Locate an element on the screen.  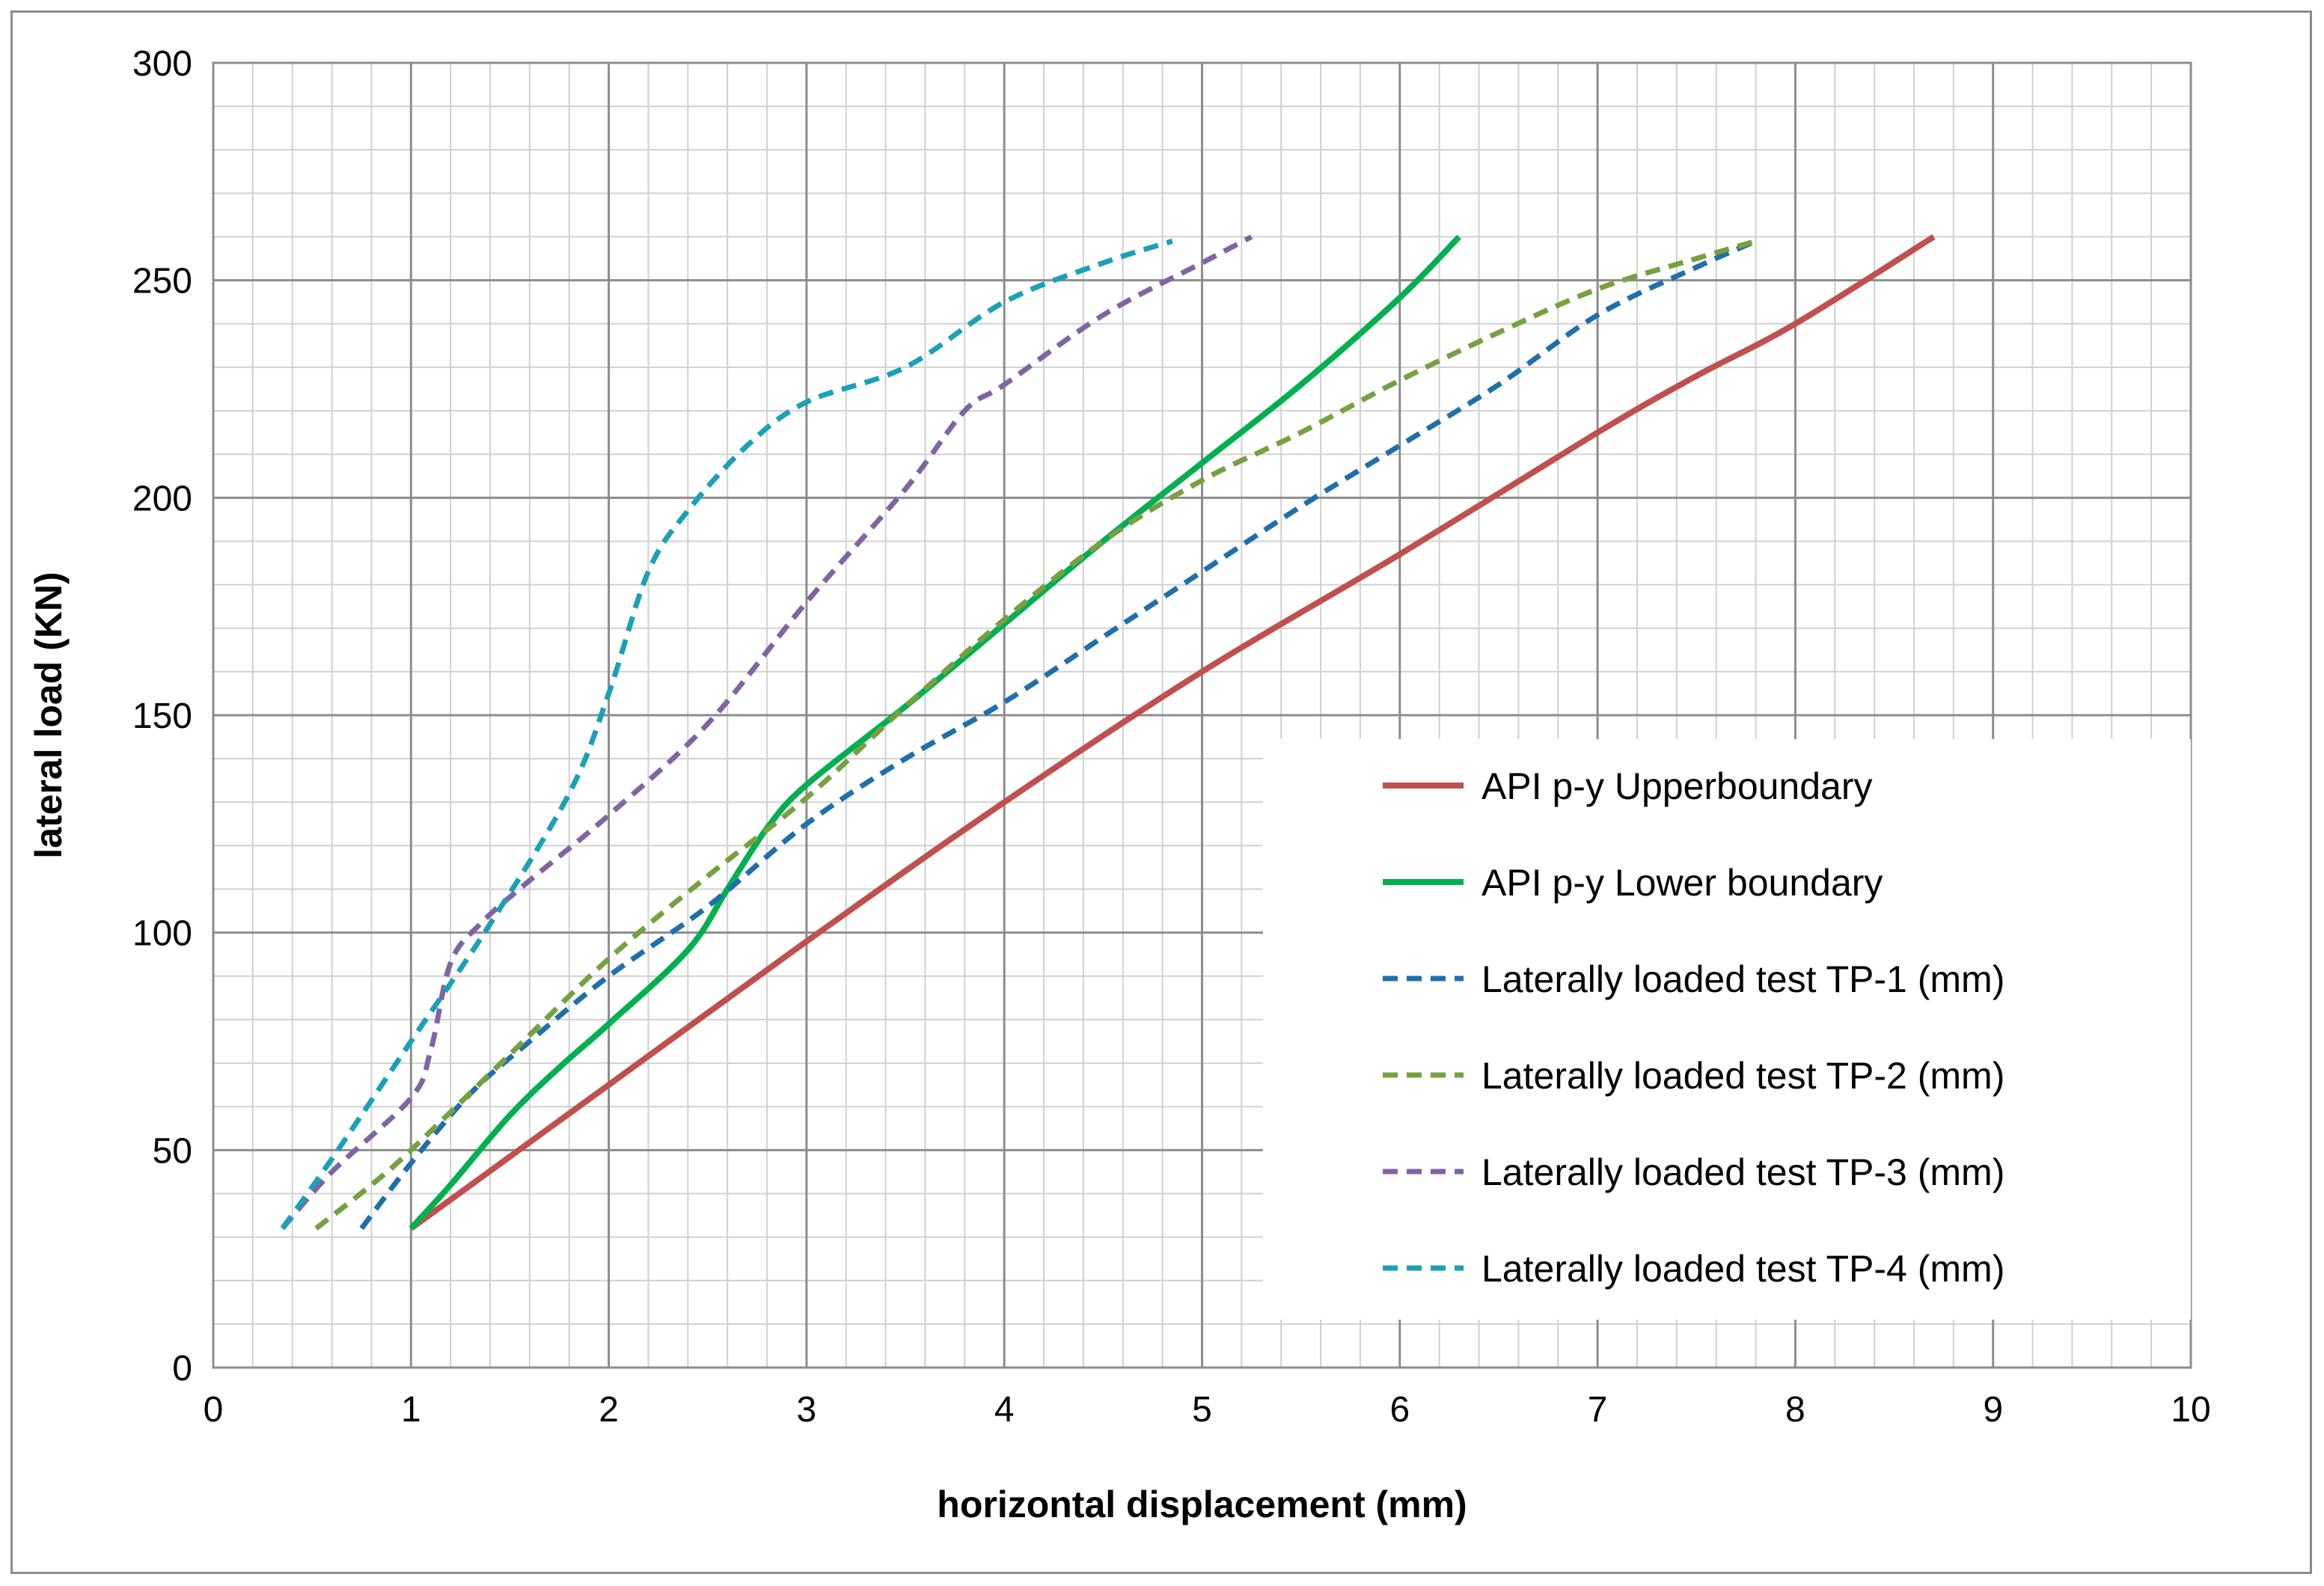
y-tick-label: 150 is located at coordinates (162, 716).